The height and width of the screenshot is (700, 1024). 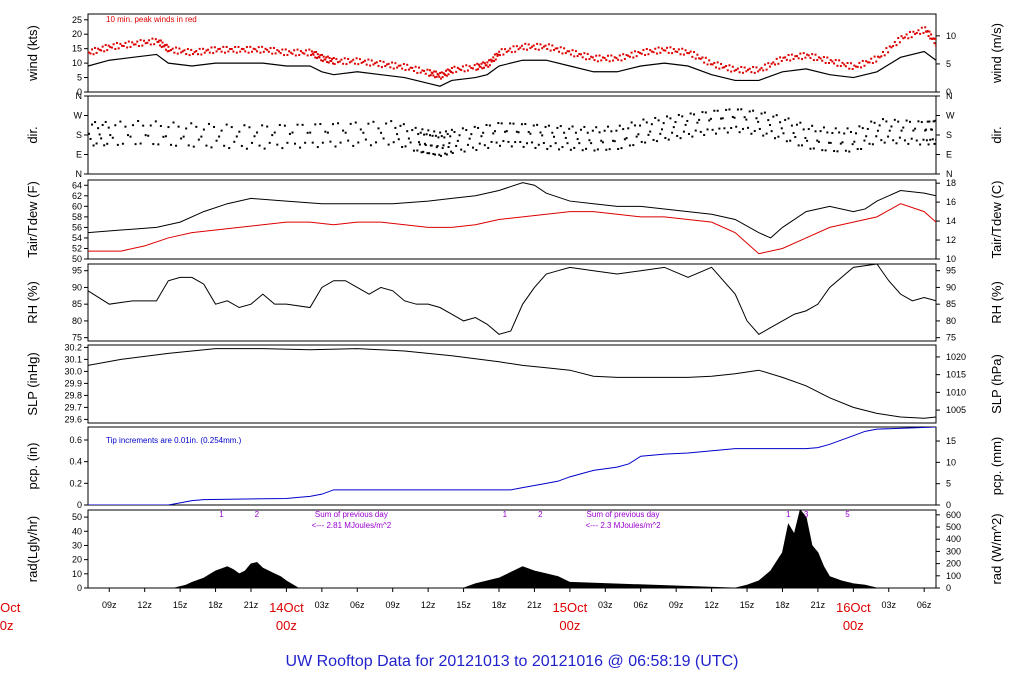 What do you see at coordinates (512, 549) in the screenshot?
I see `plot-area` at bounding box center [512, 549].